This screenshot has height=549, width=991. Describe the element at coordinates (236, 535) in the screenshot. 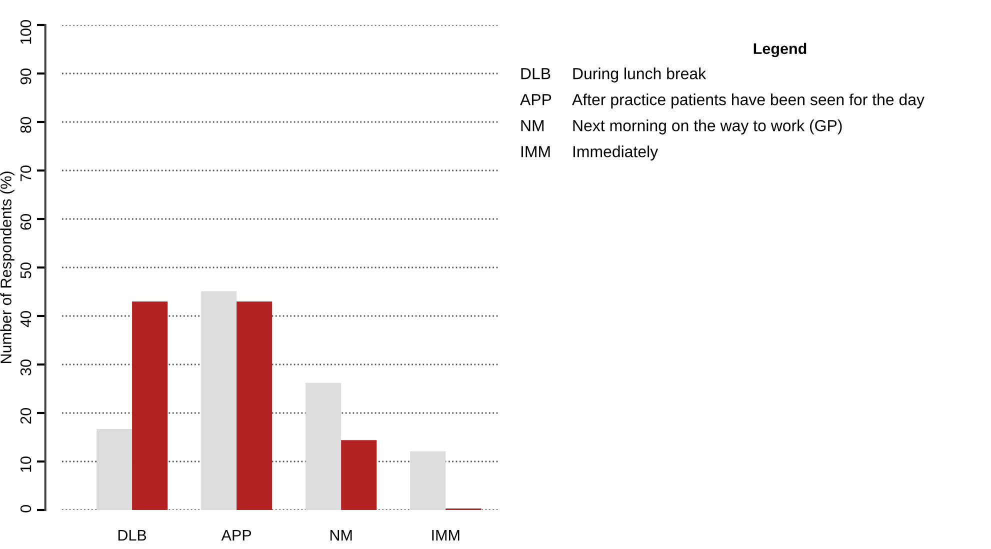

I see `x-tick-label: APP` at that location.